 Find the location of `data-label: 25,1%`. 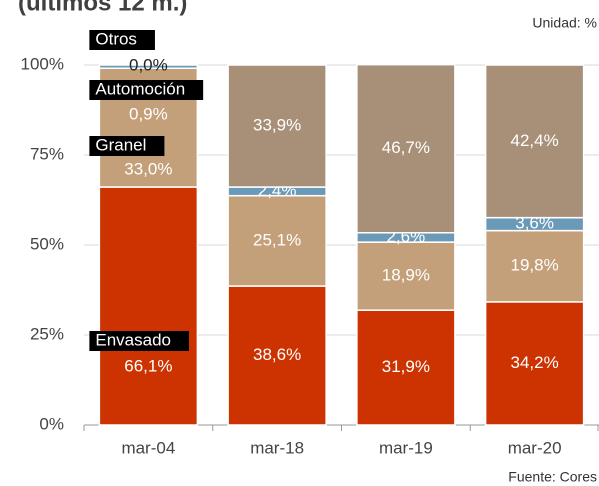

data-label: 25,1% is located at coordinates (277, 239).